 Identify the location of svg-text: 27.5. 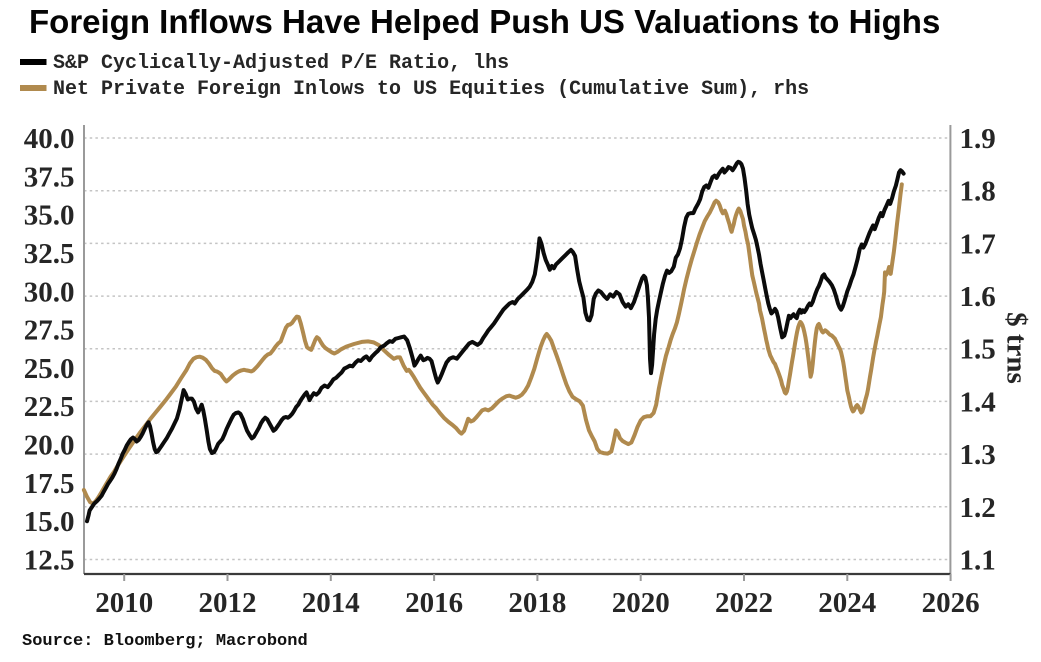
(49, 331).